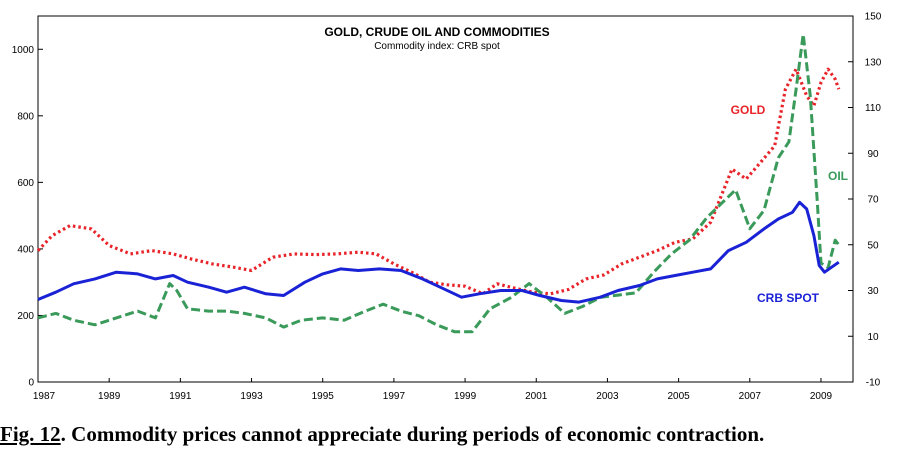  What do you see at coordinates (394, 396) in the screenshot?
I see `x-tick-label: 1997` at bounding box center [394, 396].